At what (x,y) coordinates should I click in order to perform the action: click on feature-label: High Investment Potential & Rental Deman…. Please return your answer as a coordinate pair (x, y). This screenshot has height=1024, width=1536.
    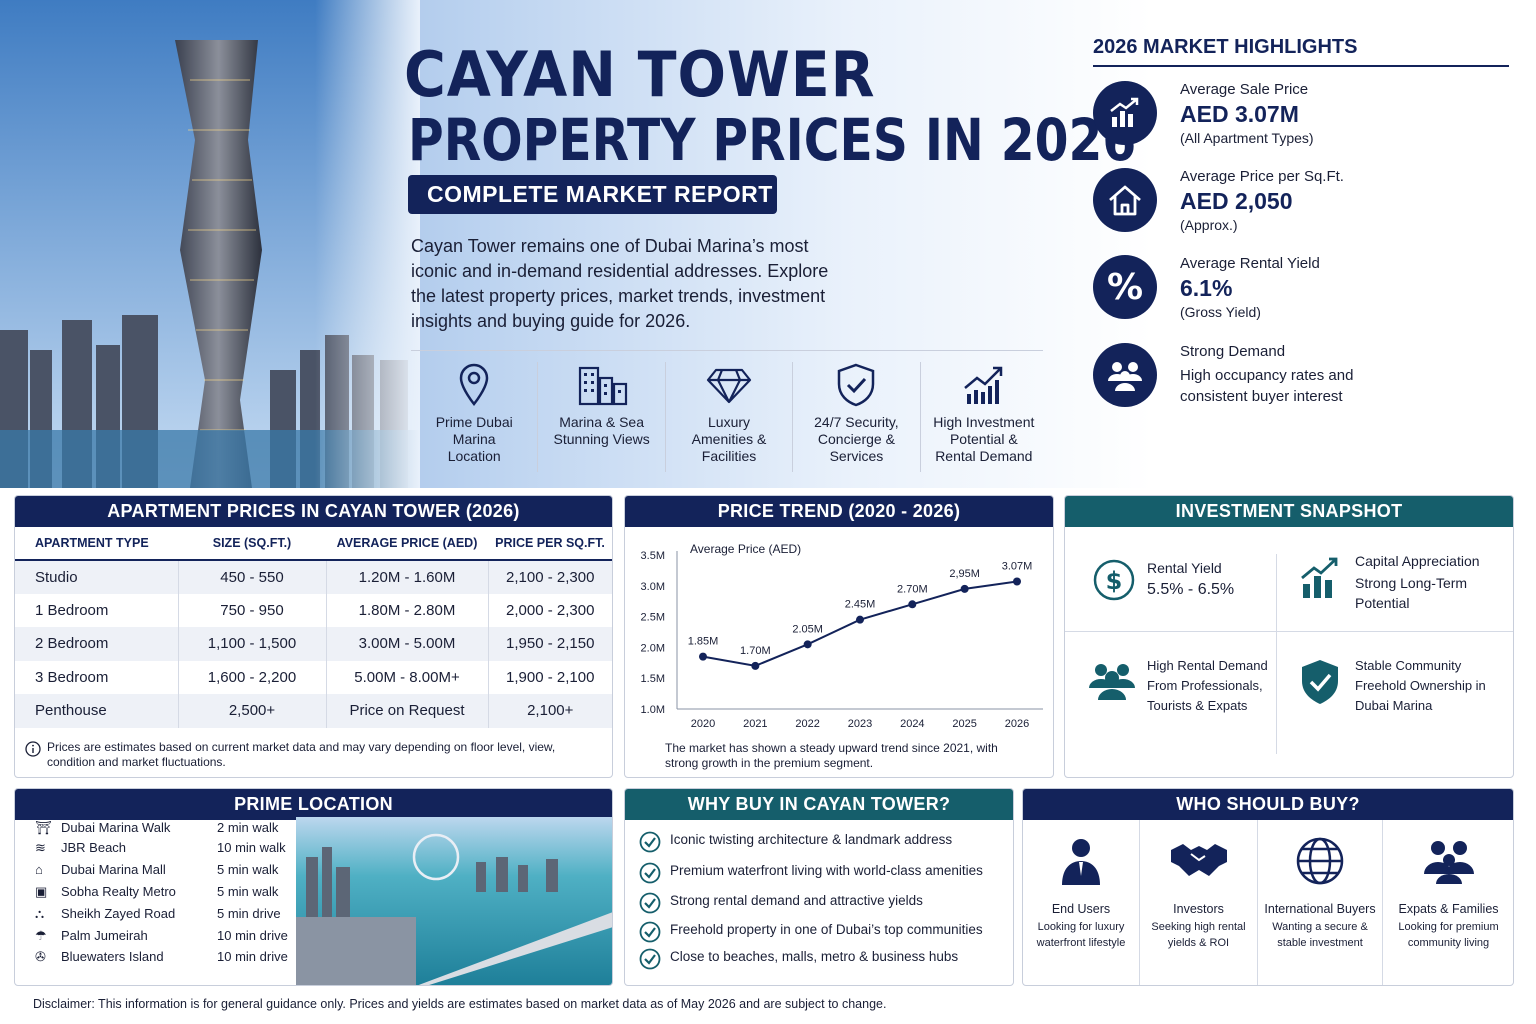
    Looking at the image, I should click on (984, 439).